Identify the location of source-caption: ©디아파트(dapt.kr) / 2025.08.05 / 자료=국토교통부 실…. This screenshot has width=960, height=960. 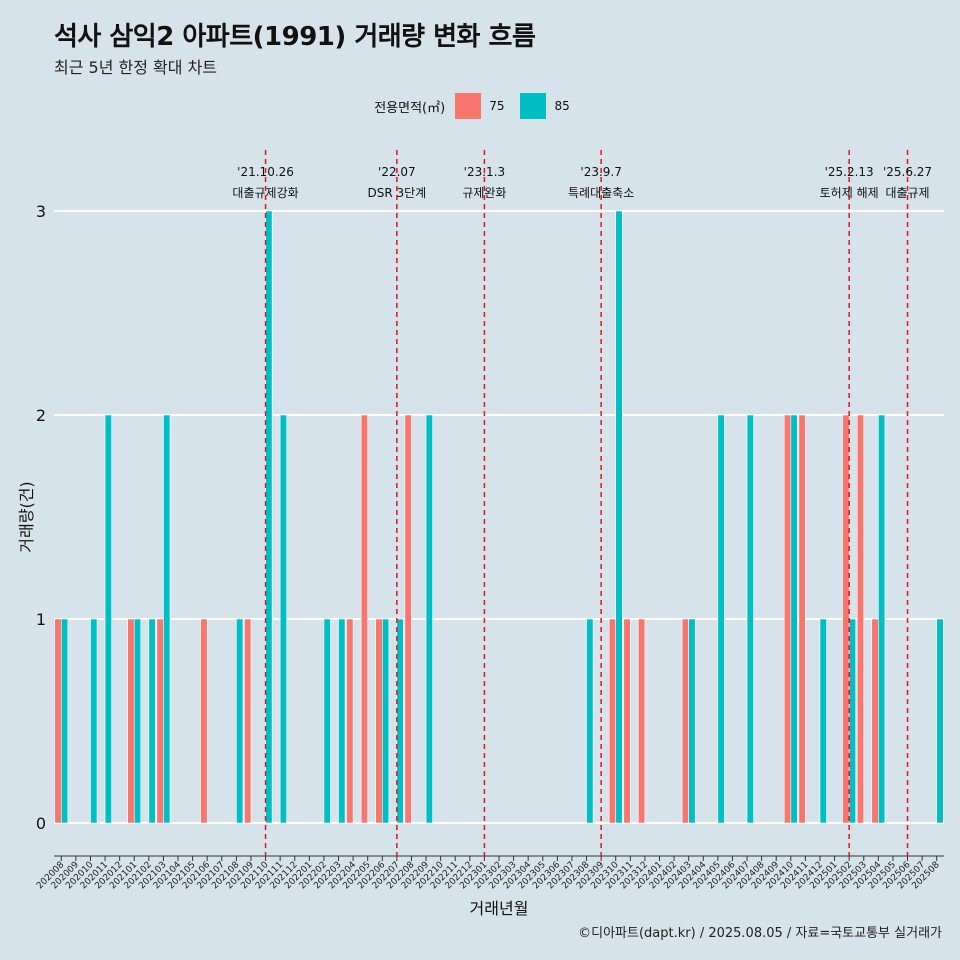
(760, 933).